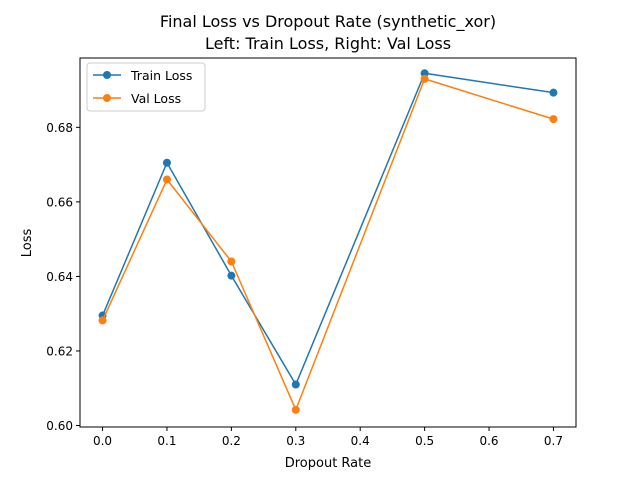 The width and height of the screenshot is (640, 480). I want to click on legend-val-marker, so click(107, 98).